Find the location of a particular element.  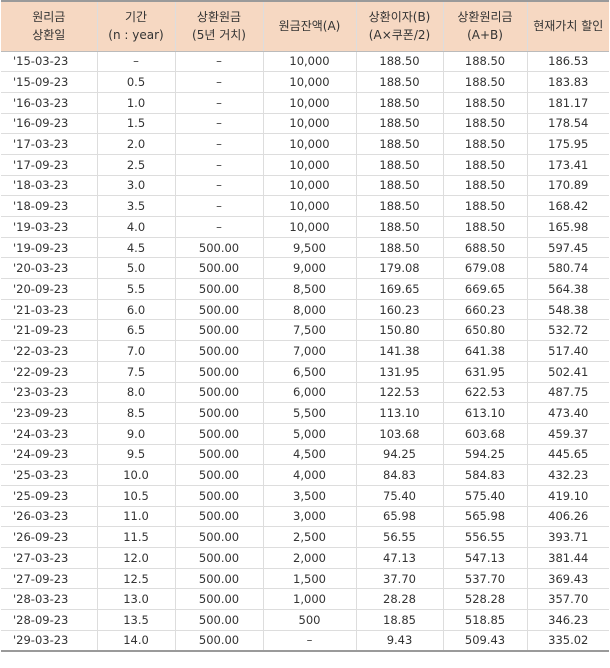

cell-date: '23-09-23 is located at coordinates (49, 413).